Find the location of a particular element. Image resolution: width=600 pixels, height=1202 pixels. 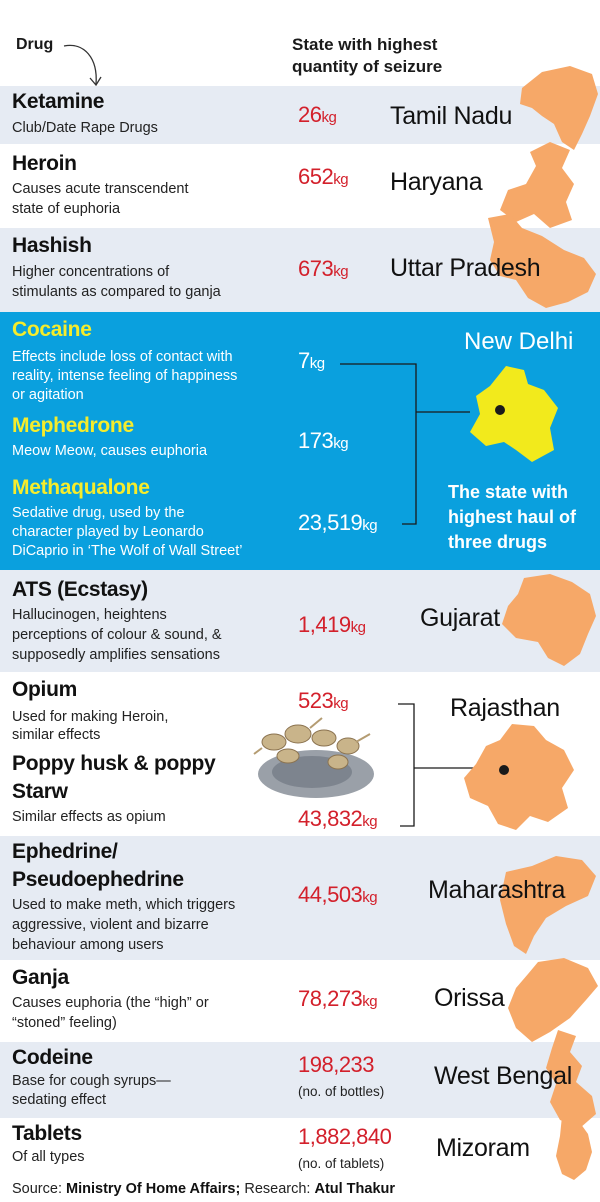

seizure-quantity: 7kg is located at coordinates (311, 360).